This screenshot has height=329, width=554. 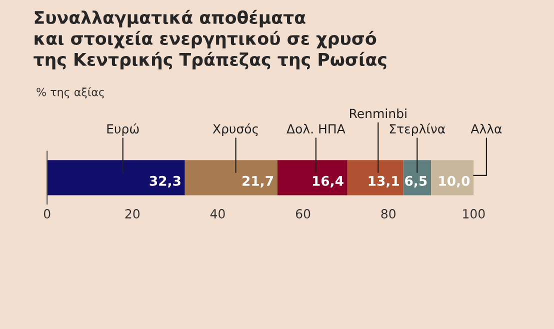 What do you see at coordinates (378, 113) in the screenshot?
I see `text: Renminbi` at bounding box center [378, 113].